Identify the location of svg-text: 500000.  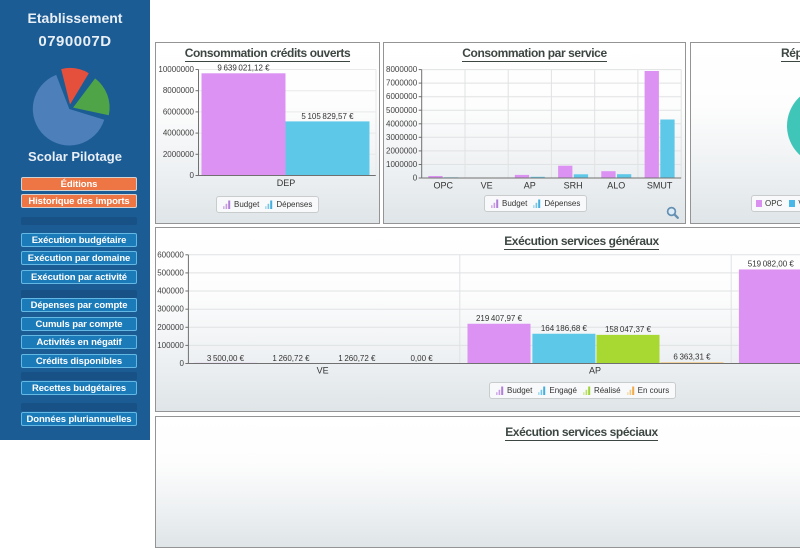
(170, 272).